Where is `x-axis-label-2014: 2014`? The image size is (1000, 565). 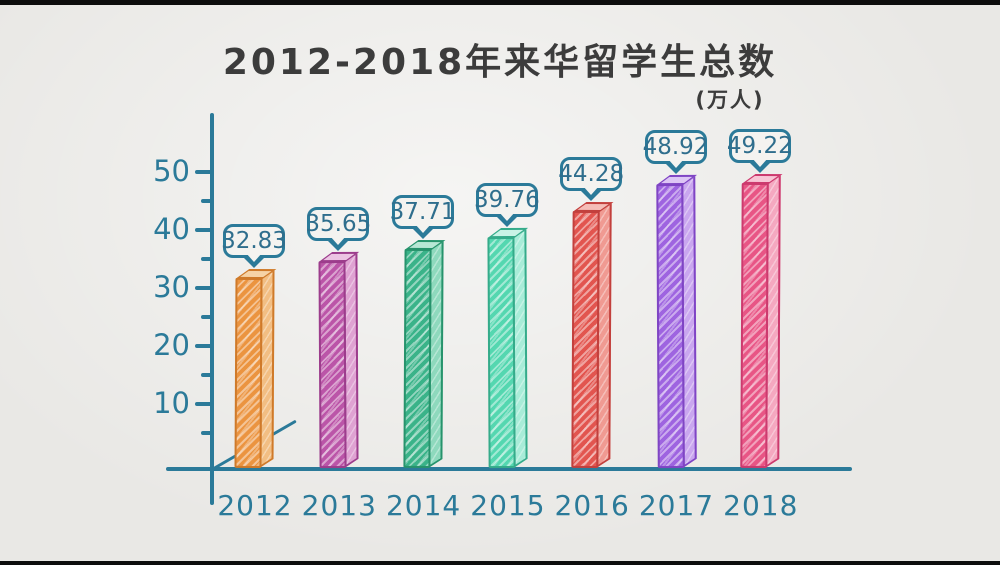
x-axis-label-2014: 2014 is located at coordinates (423, 505).